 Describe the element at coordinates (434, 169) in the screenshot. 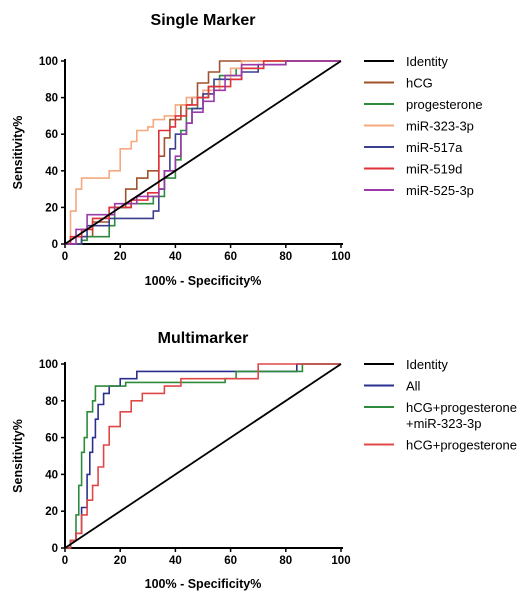

I see `legend-label: miR-519d` at that location.